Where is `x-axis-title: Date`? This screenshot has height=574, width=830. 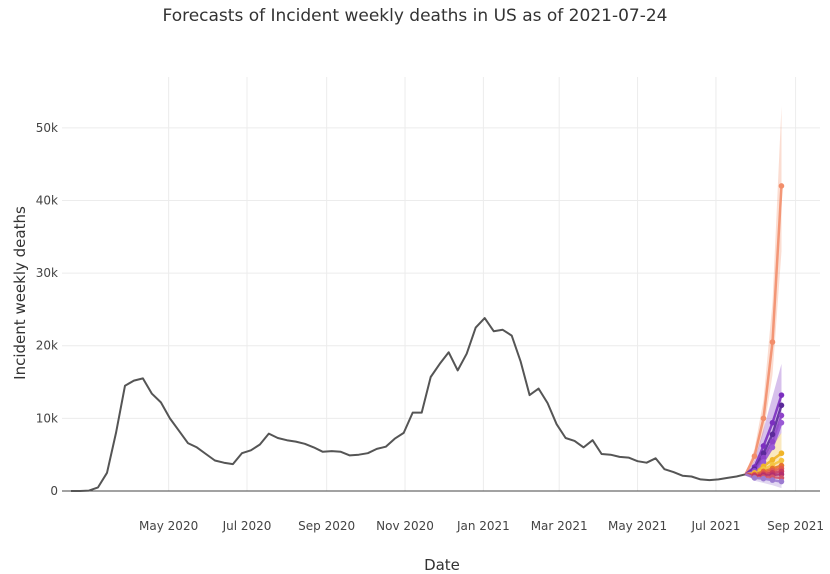
x-axis-title: Date is located at coordinates (442, 565).